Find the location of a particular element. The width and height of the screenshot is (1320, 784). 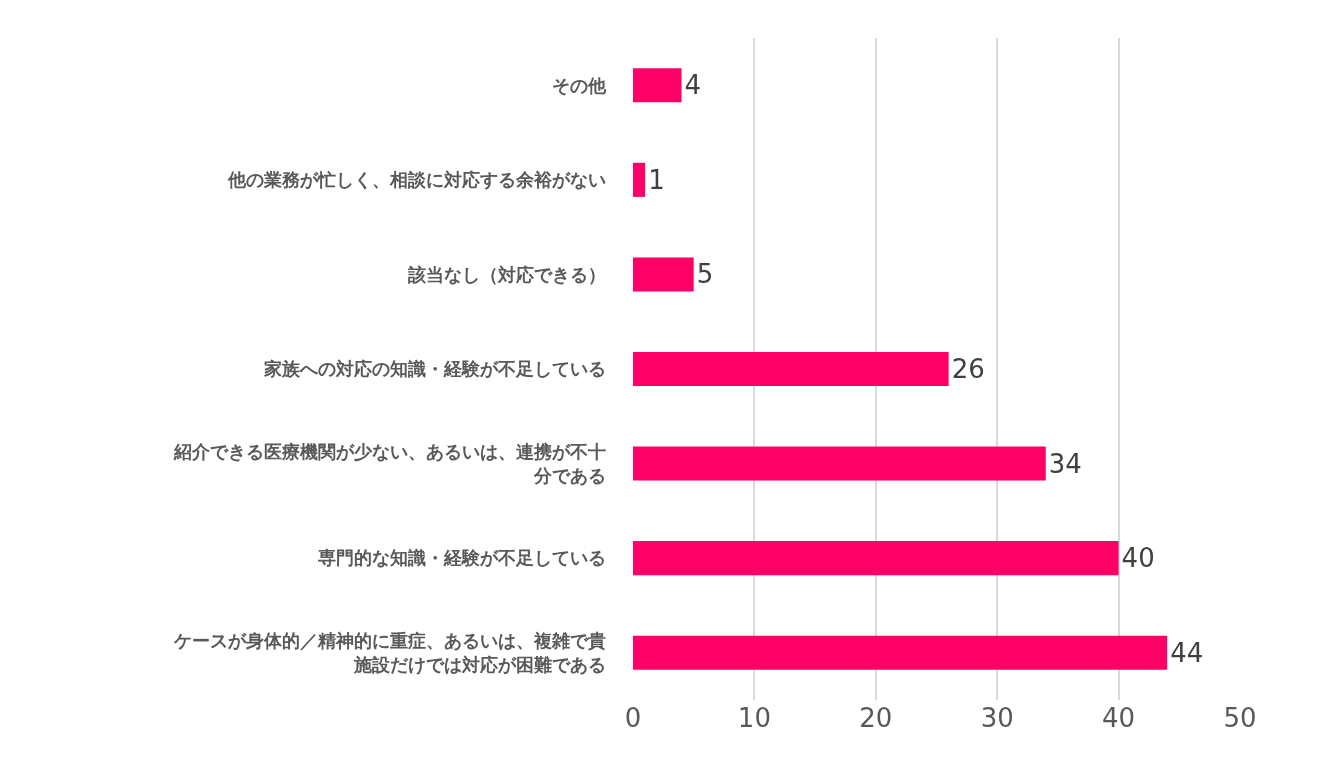

y-tick-label: 紹介できる医療機関が少ない、あるいは、連携が不十分である is located at coordinates (389, 463).